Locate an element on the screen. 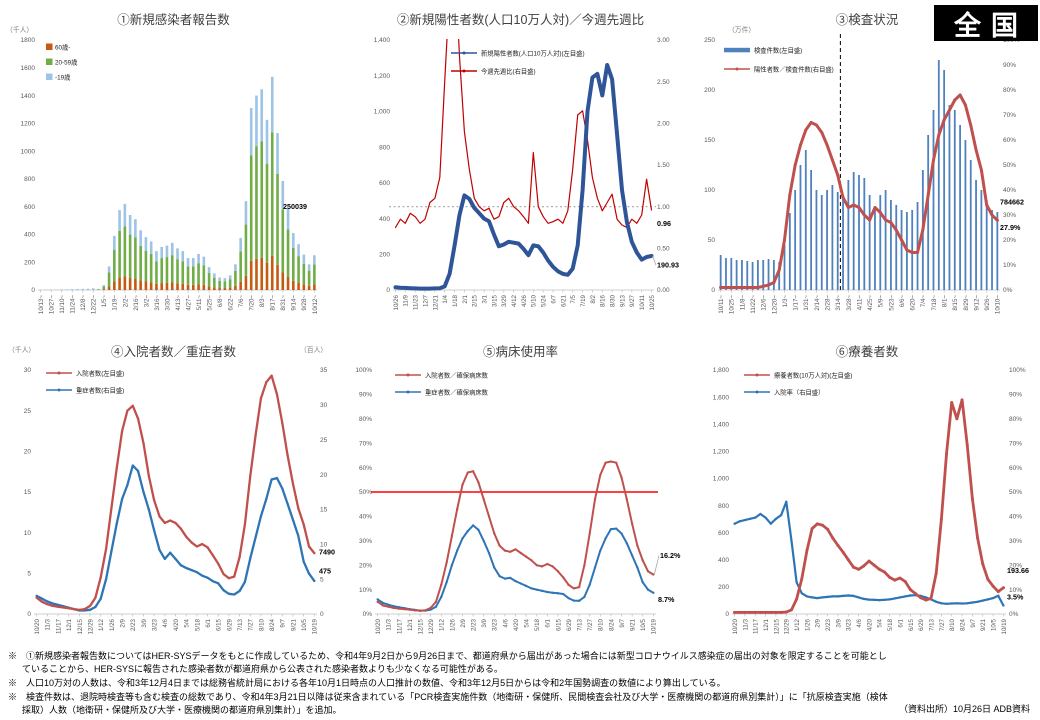  svg-text: 5/18 is located at coordinates (197, 624).